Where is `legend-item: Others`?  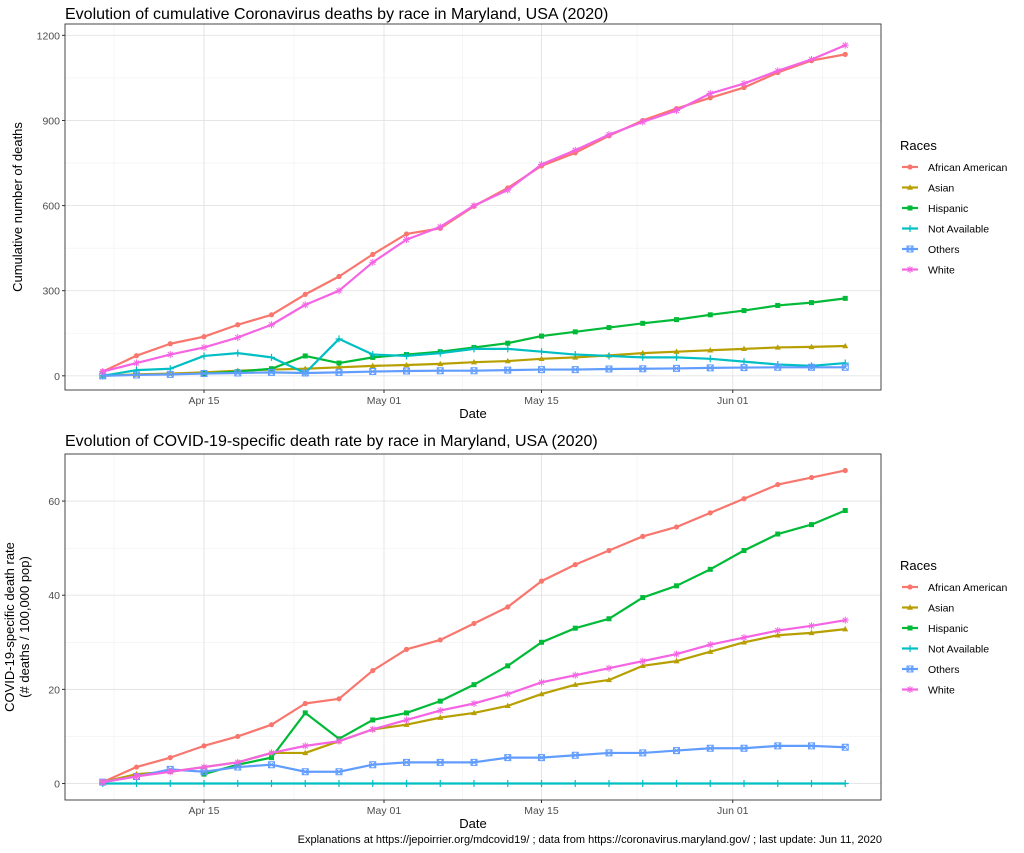 legend-item: Others is located at coordinates (931, 670).